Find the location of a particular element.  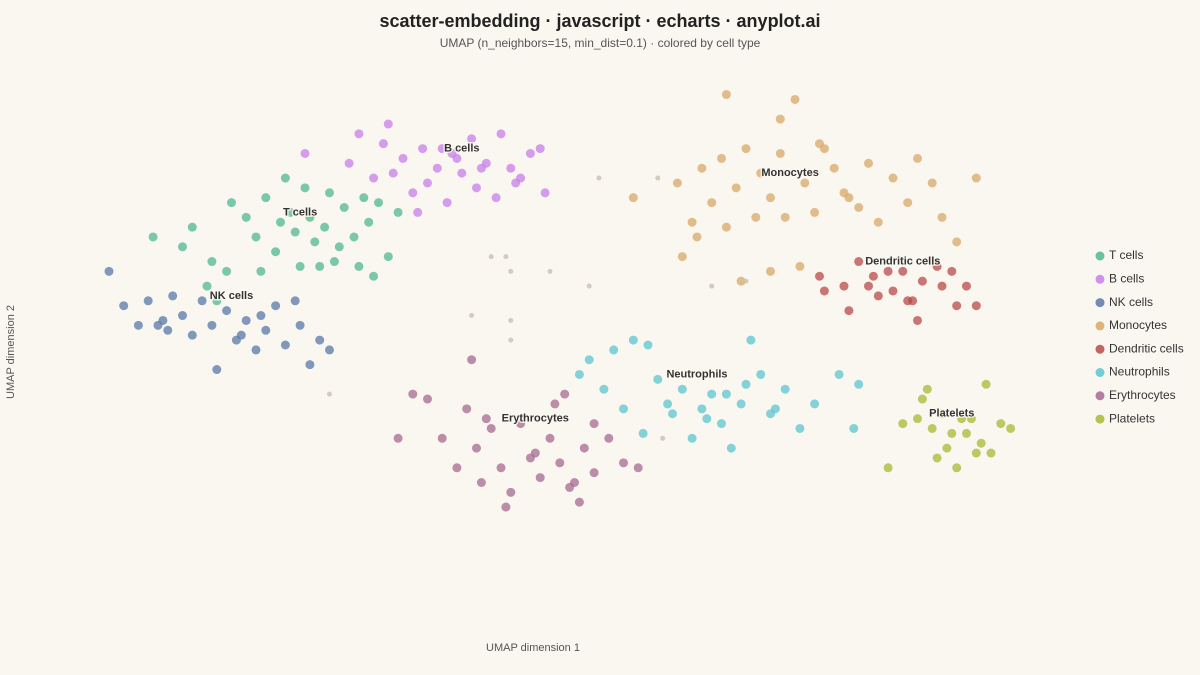

cluster-label: Dendritic cells is located at coordinates (902, 261).